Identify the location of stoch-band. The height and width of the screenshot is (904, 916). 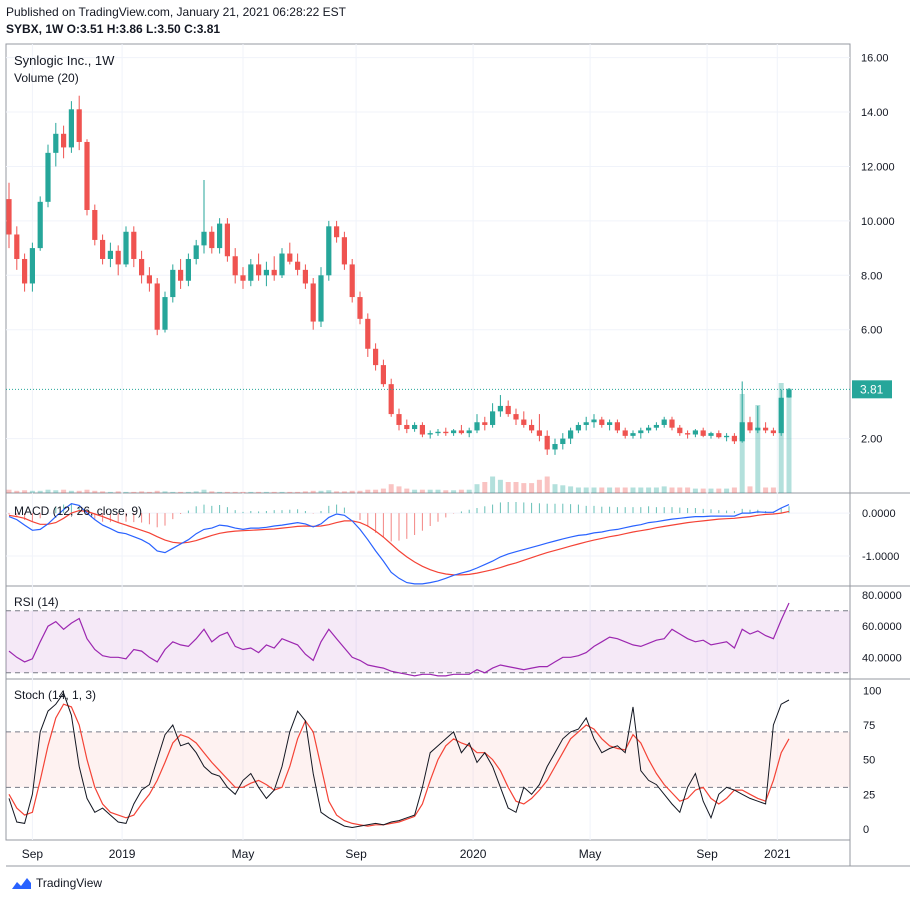
(428, 759).